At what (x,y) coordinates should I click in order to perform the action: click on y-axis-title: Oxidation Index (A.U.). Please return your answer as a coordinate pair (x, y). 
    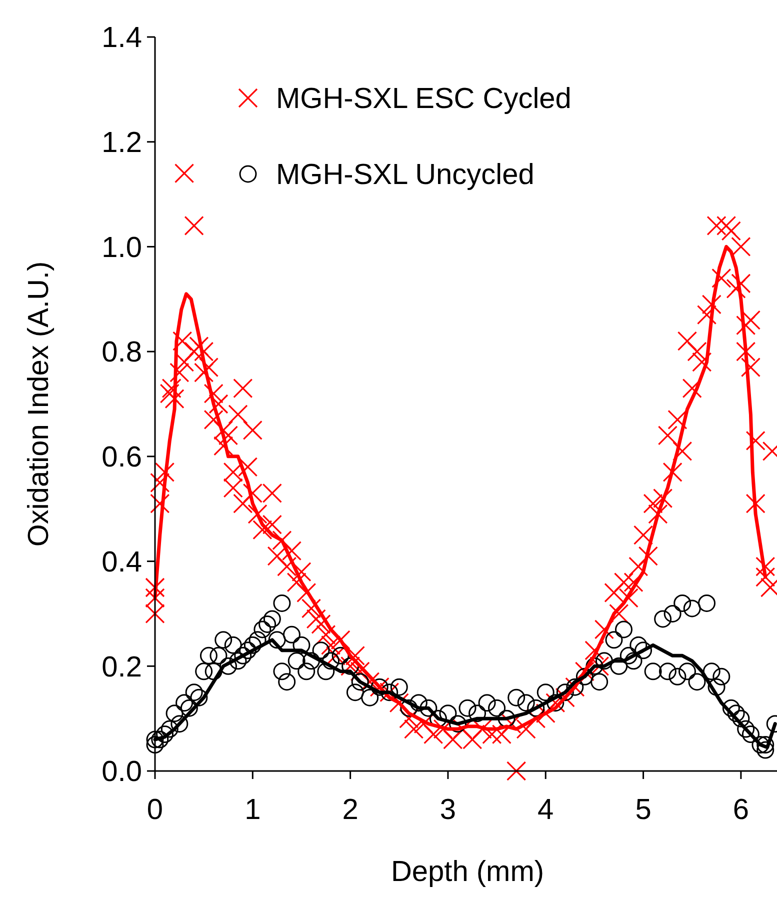
    Looking at the image, I should click on (39, 404).